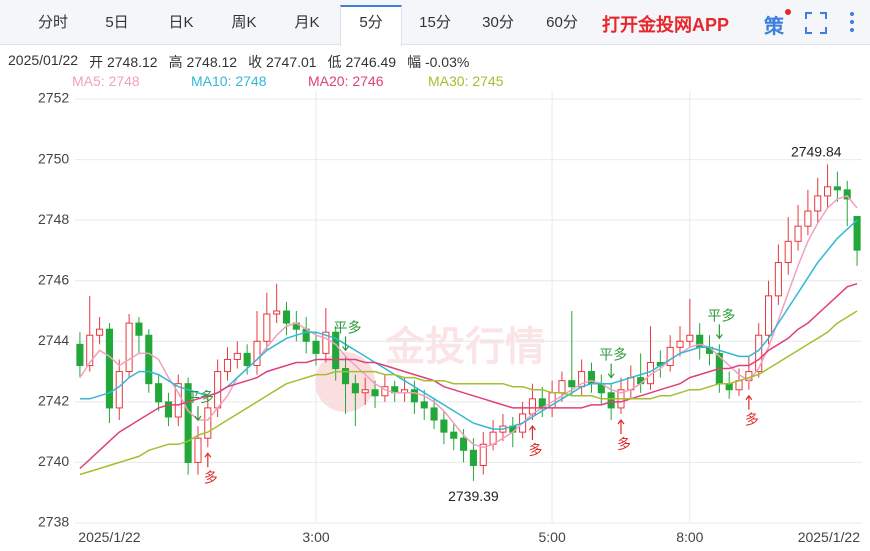 The width and height of the screenshot is (870, 551). What do you see at coordinates (52, 22) in the screenshot?
I see `tab: 分时` at bounding box center [52, 22].